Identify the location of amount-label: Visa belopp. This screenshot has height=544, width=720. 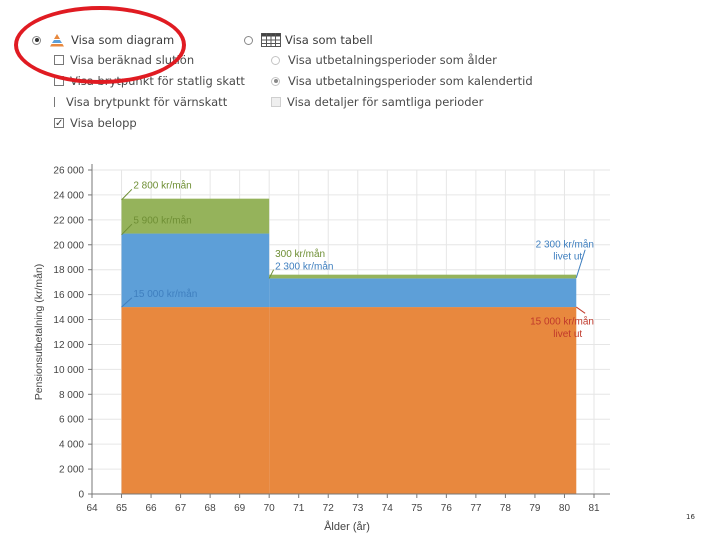
(103, 123).